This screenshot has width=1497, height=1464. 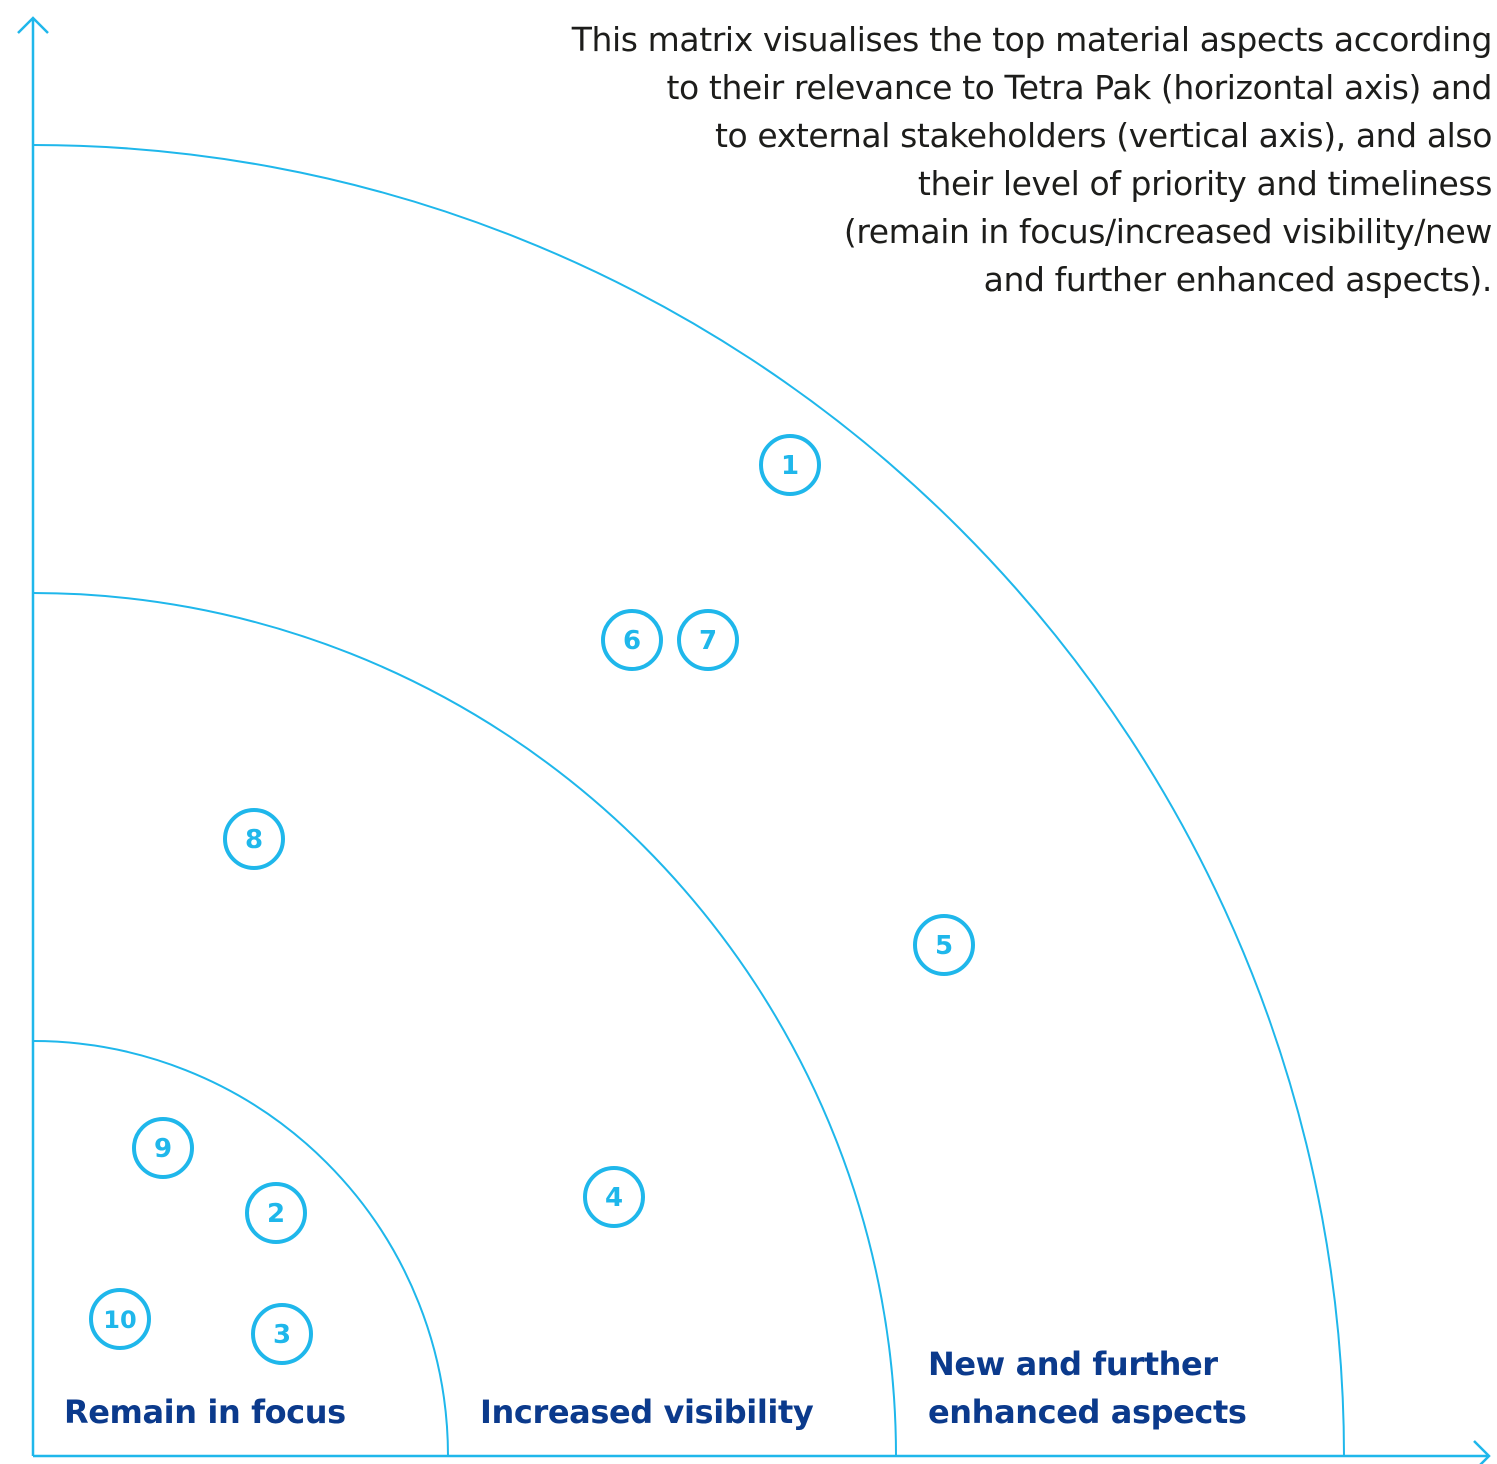 I want to click on marker-label: 2, so click(x=276, y=1214).